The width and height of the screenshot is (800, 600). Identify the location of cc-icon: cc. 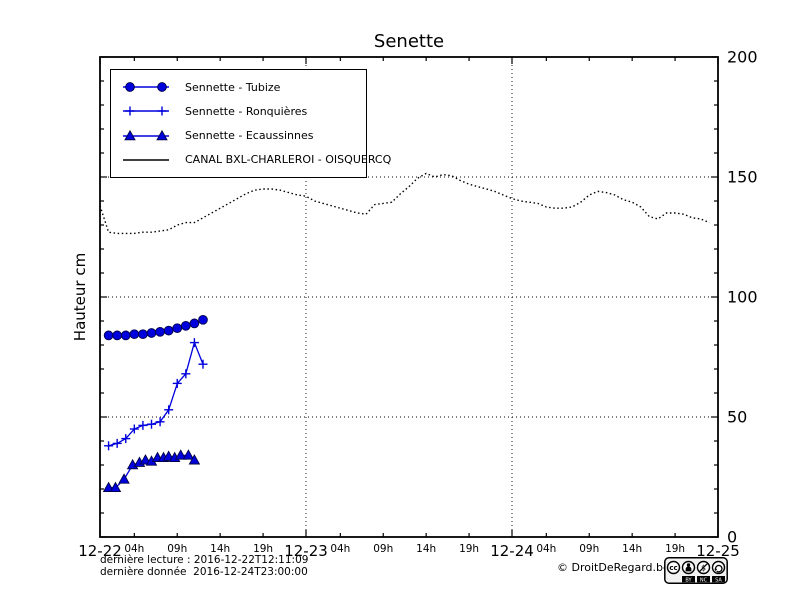
(673, 567).